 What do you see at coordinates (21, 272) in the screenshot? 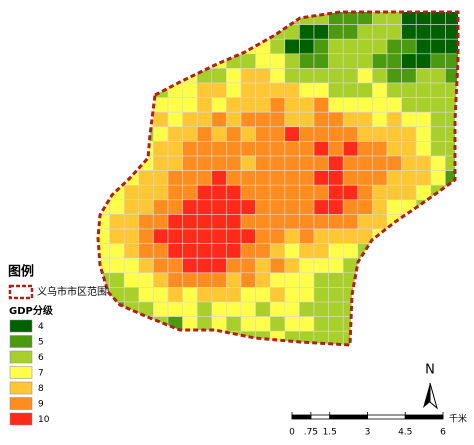
I see `legend-title: 图例` at bounding box center [21, 272].